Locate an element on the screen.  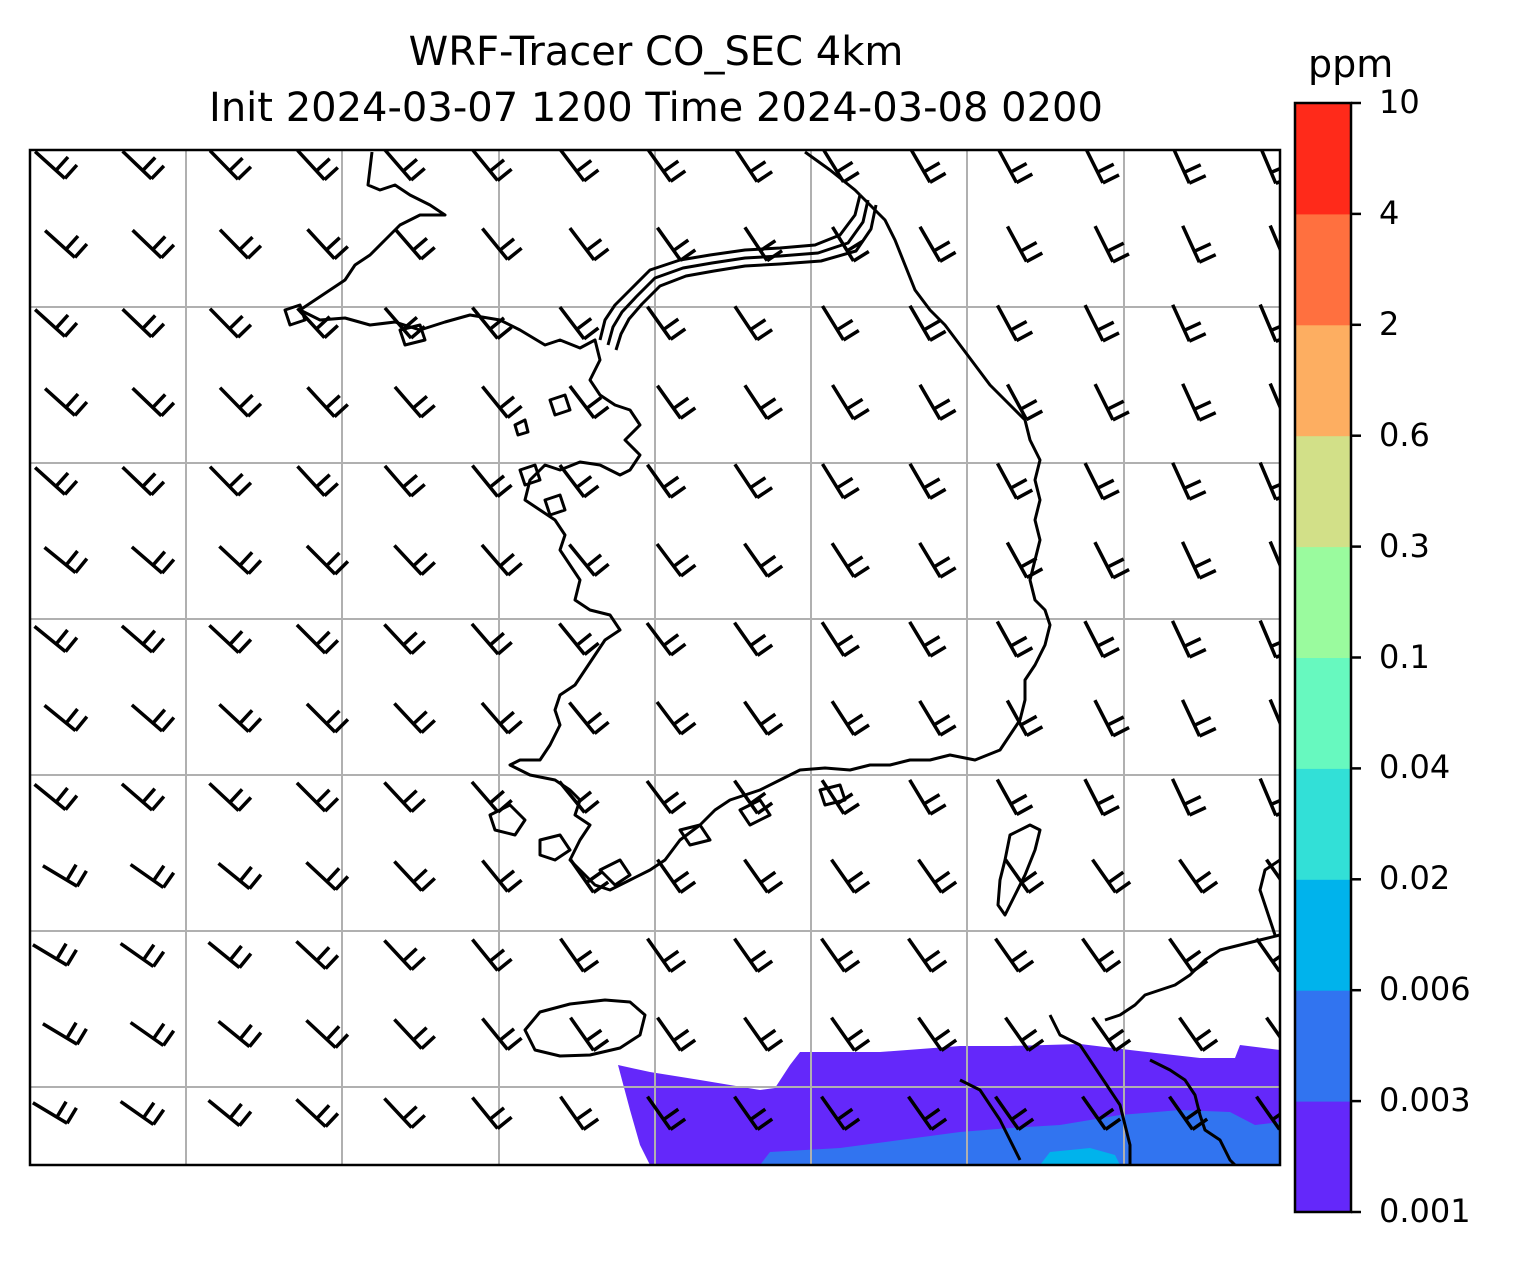
northern-border is located at coordinates (738, 272).